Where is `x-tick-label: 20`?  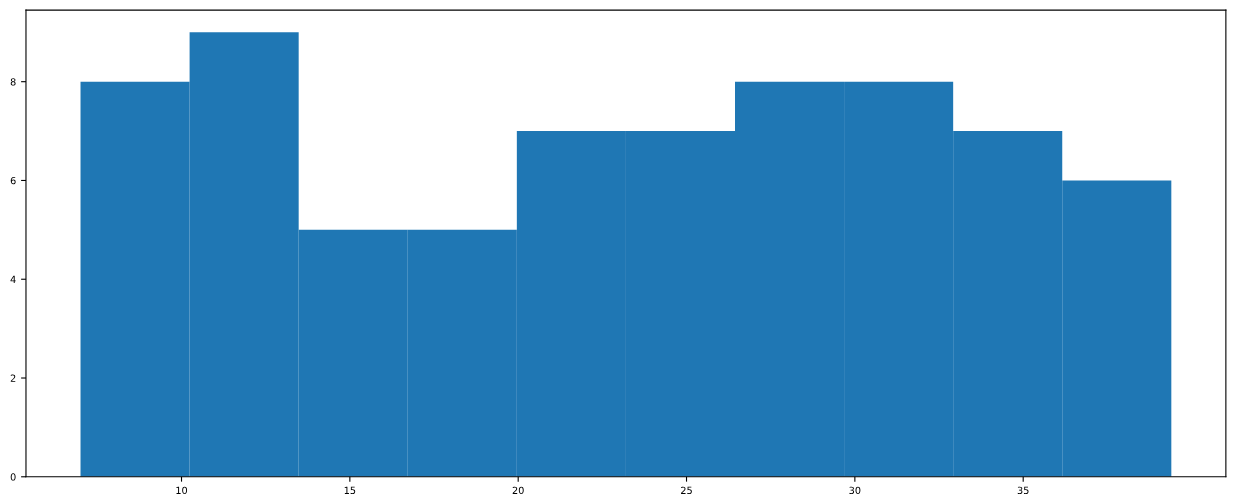
x-tick-label: 20 is located at coordinates (518, 490).